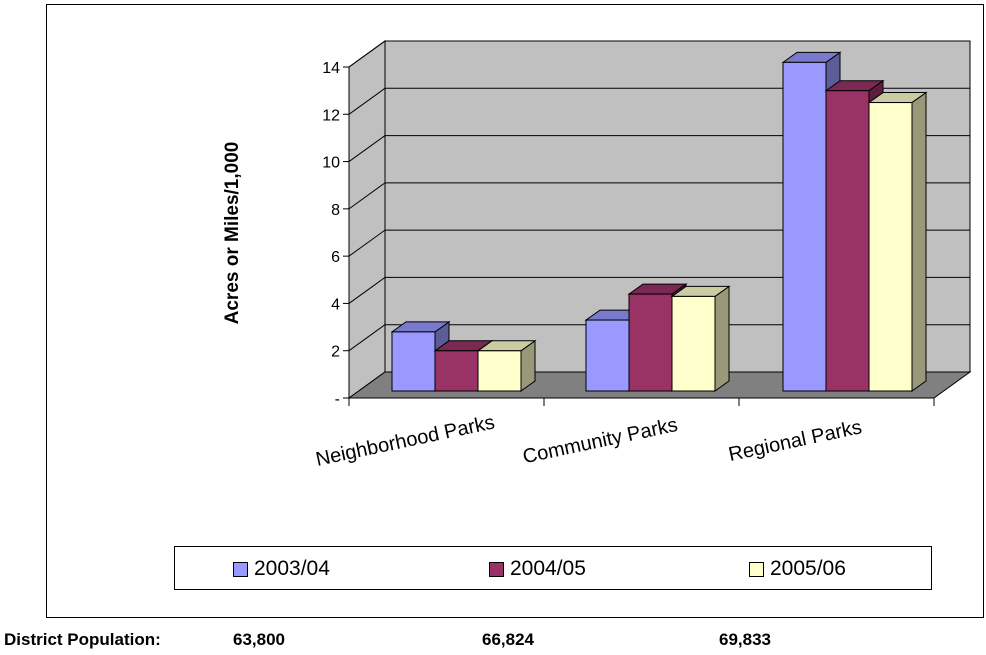 This screenshot has height=655, width=986. I want to click on population-value-2: 66,824, so click(508, 639).